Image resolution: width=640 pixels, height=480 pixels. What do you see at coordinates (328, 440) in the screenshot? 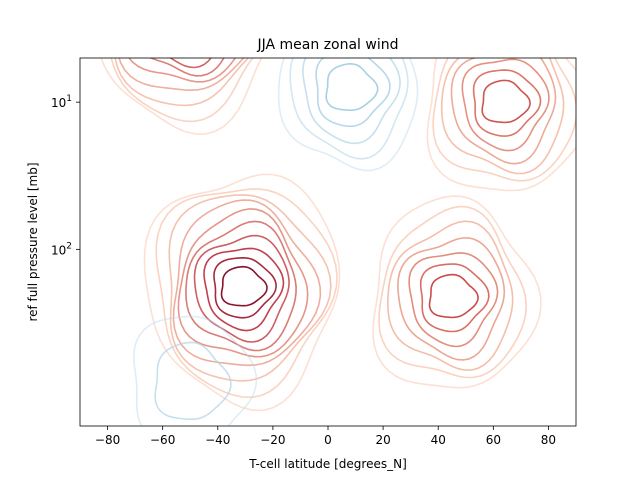
I see `x-tick-label: 0` at bounding box center [328, 440].